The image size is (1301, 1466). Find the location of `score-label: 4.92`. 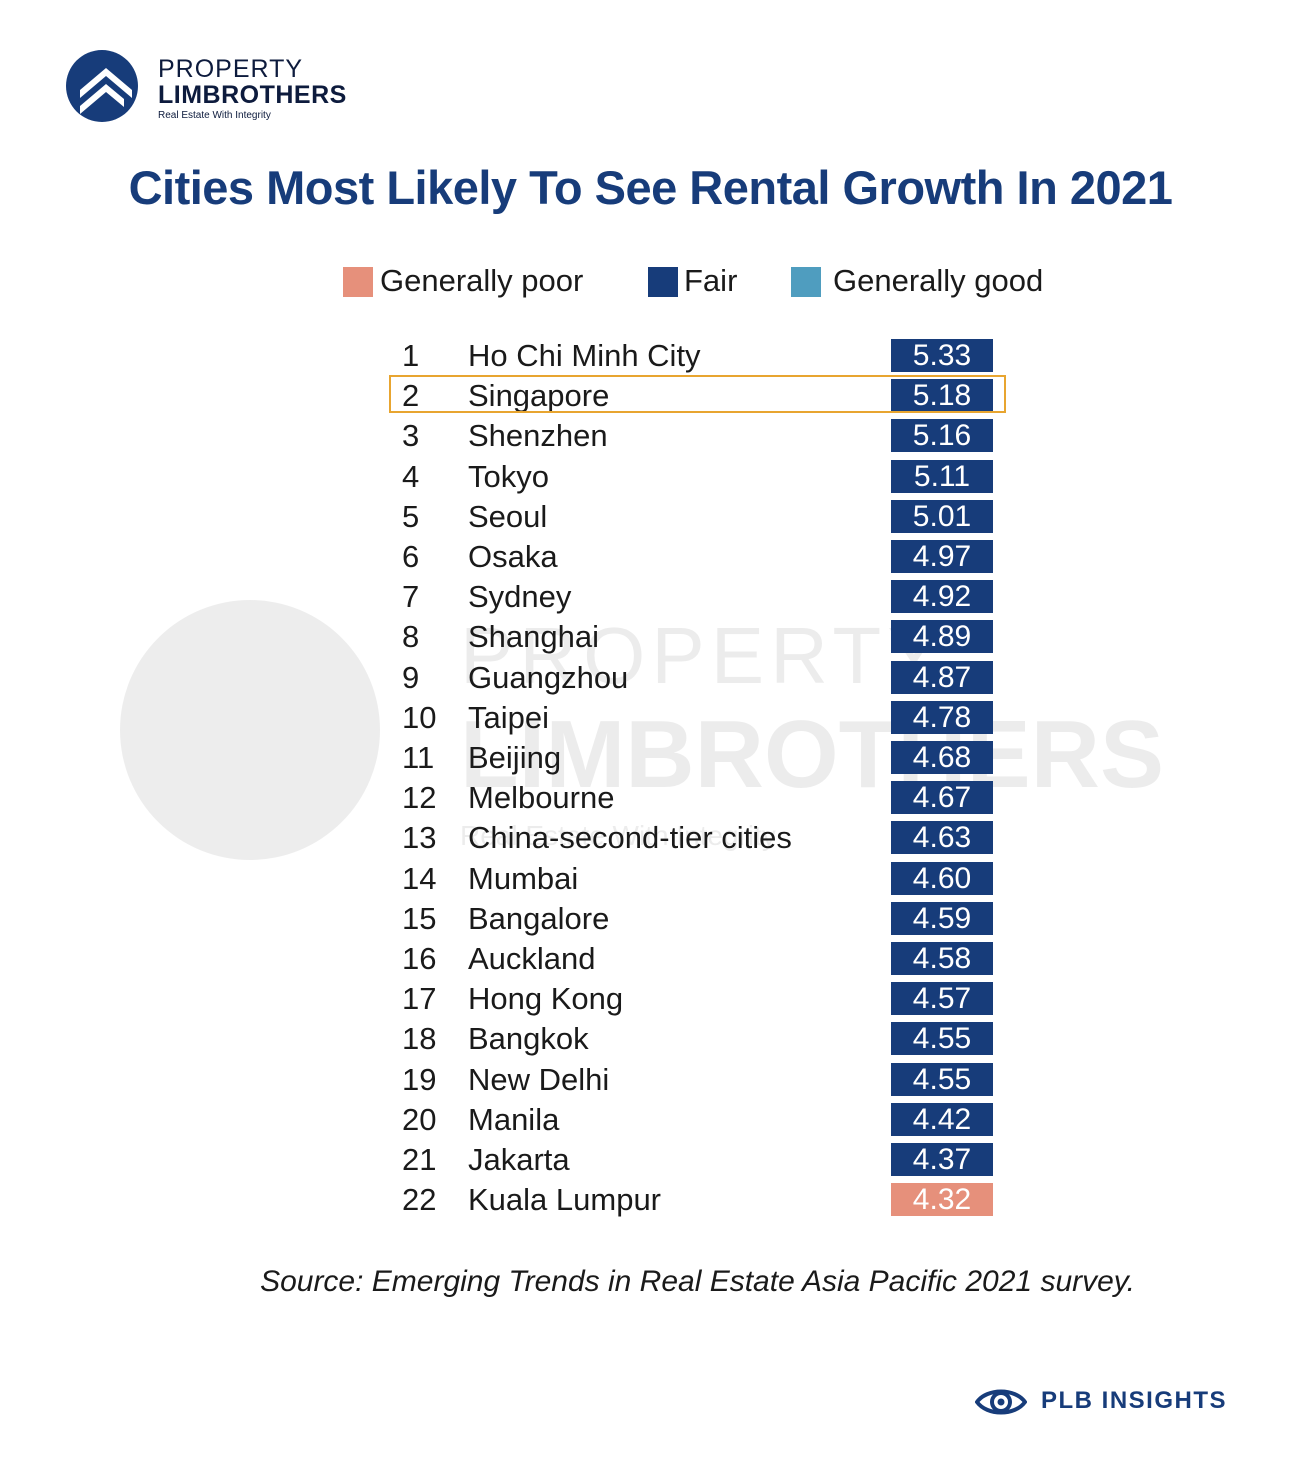

score-label: 4.92 is located at coordinates (942, 597).